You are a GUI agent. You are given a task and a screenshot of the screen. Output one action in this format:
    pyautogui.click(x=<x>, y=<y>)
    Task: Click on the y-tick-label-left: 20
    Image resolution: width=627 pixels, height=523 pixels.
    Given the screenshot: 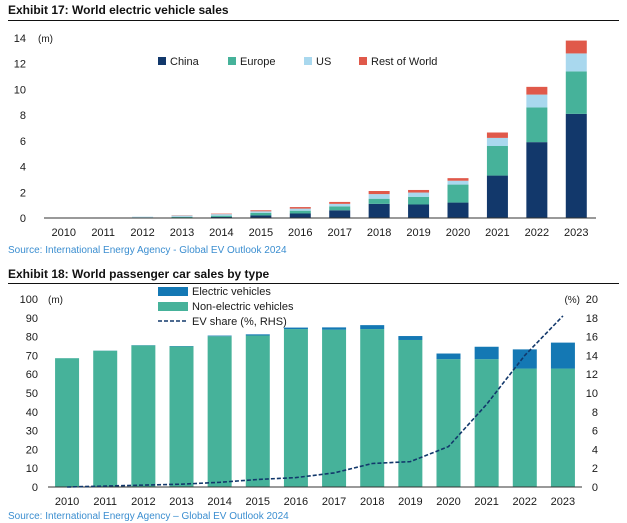 What is the action you would take?
    pyautogui.click(x=32, y=450)
    